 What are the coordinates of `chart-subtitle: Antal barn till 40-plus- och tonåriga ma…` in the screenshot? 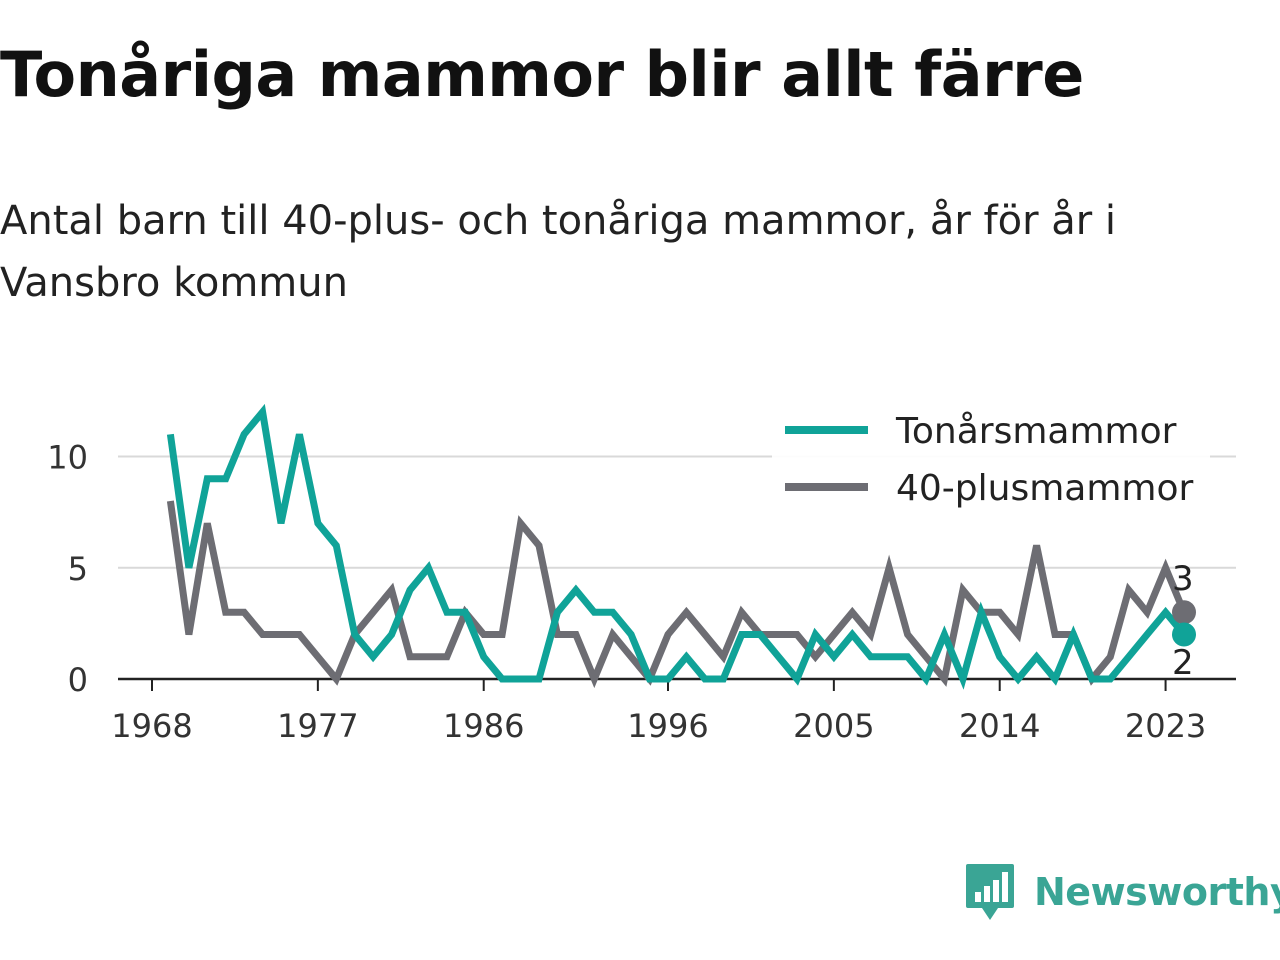 It's located at (558, 252).